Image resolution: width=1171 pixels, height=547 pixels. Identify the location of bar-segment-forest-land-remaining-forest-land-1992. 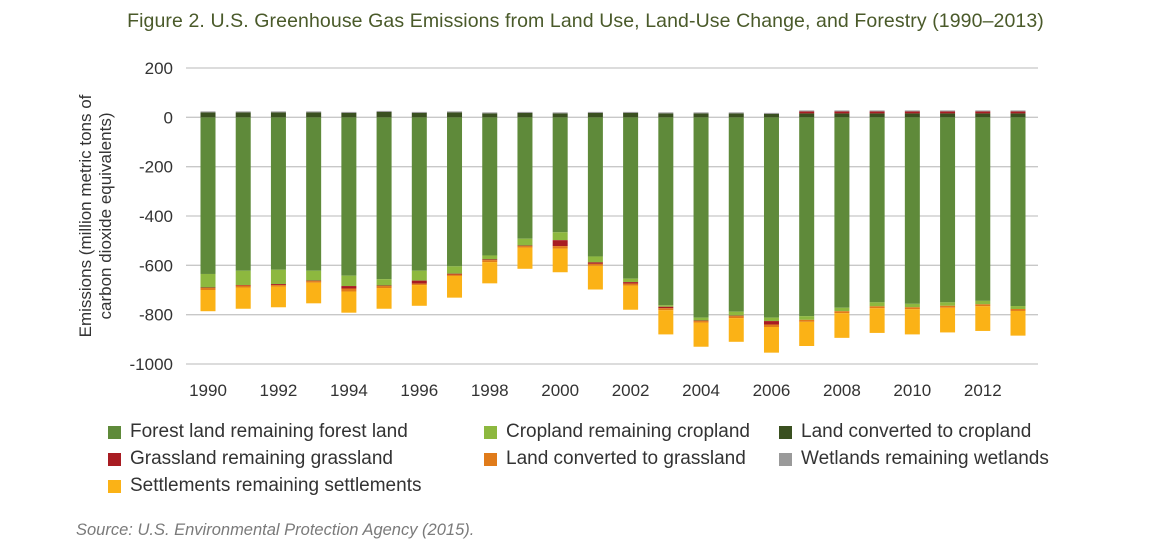
(278, 193).